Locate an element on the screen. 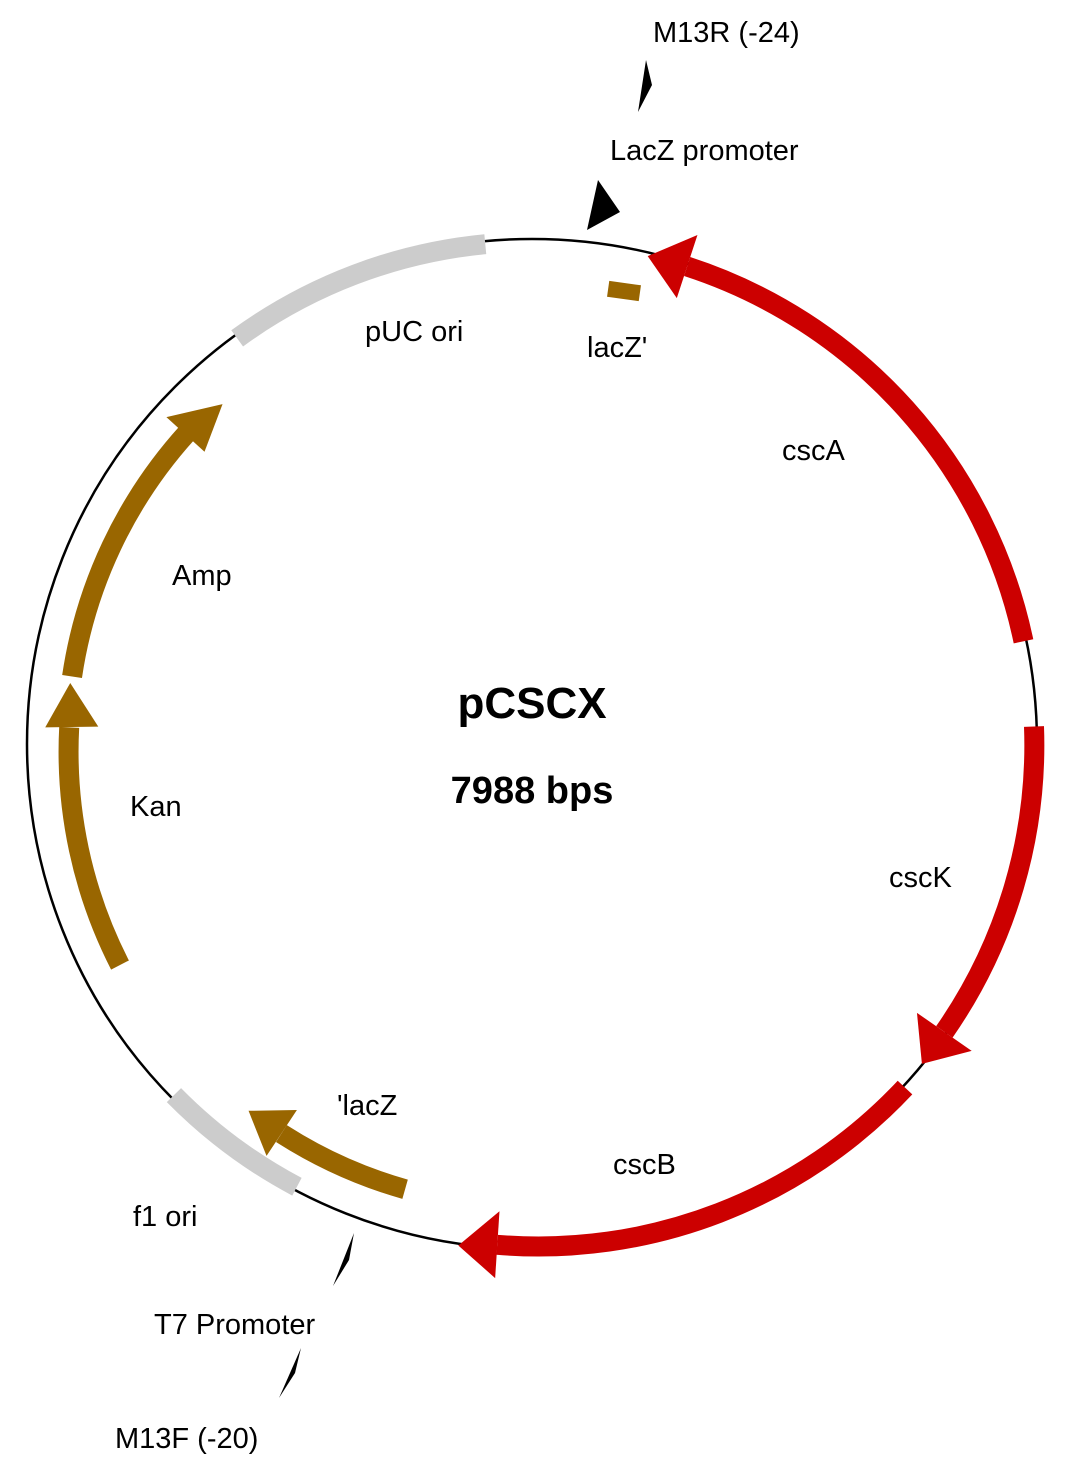  lacz-promoter-marker-icon is located at coordinates (603, 205).